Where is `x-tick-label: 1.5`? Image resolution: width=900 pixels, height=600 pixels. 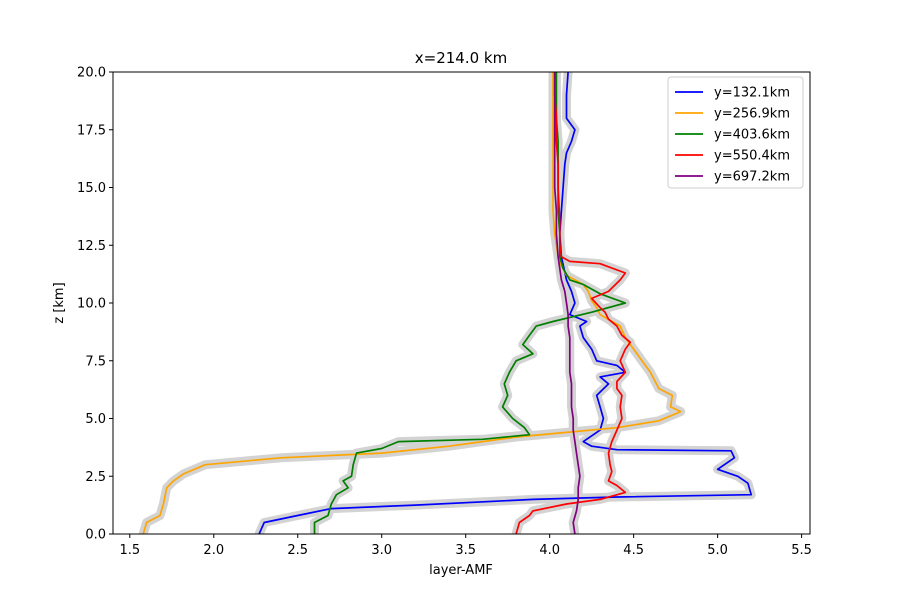 x-tick-label: 1.5 is located at coordinates (129, 550).